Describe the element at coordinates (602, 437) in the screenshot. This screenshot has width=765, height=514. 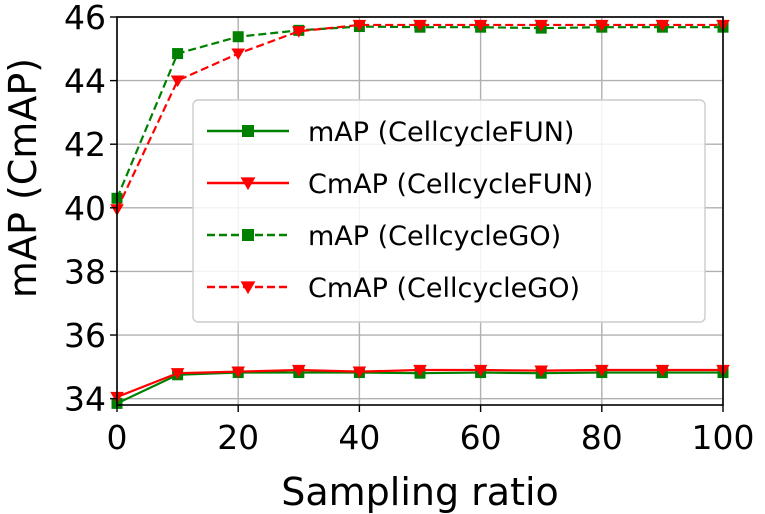
I see `x-tick-label: 80` at that location.